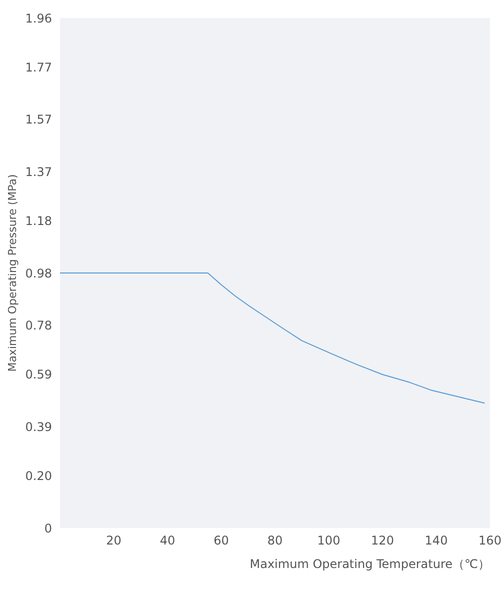 Image resolution: width=502 pixels, height=600 pixels. I want to click on y-tick-label: 0.78, so click(38, 325).